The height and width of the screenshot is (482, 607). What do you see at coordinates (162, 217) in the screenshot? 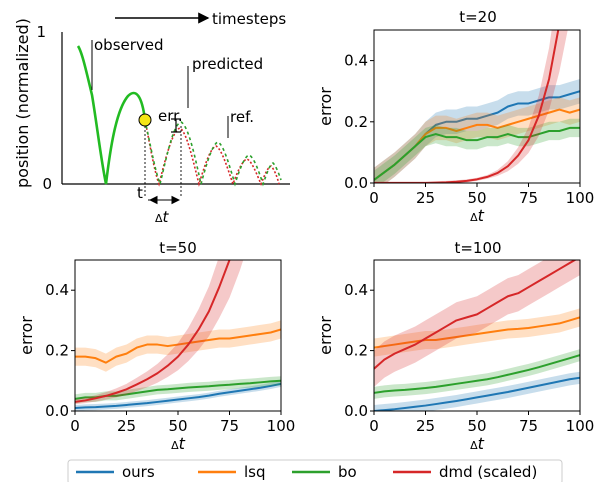
I see `delta-t-label: Δt` at bounding box center [162, 217].